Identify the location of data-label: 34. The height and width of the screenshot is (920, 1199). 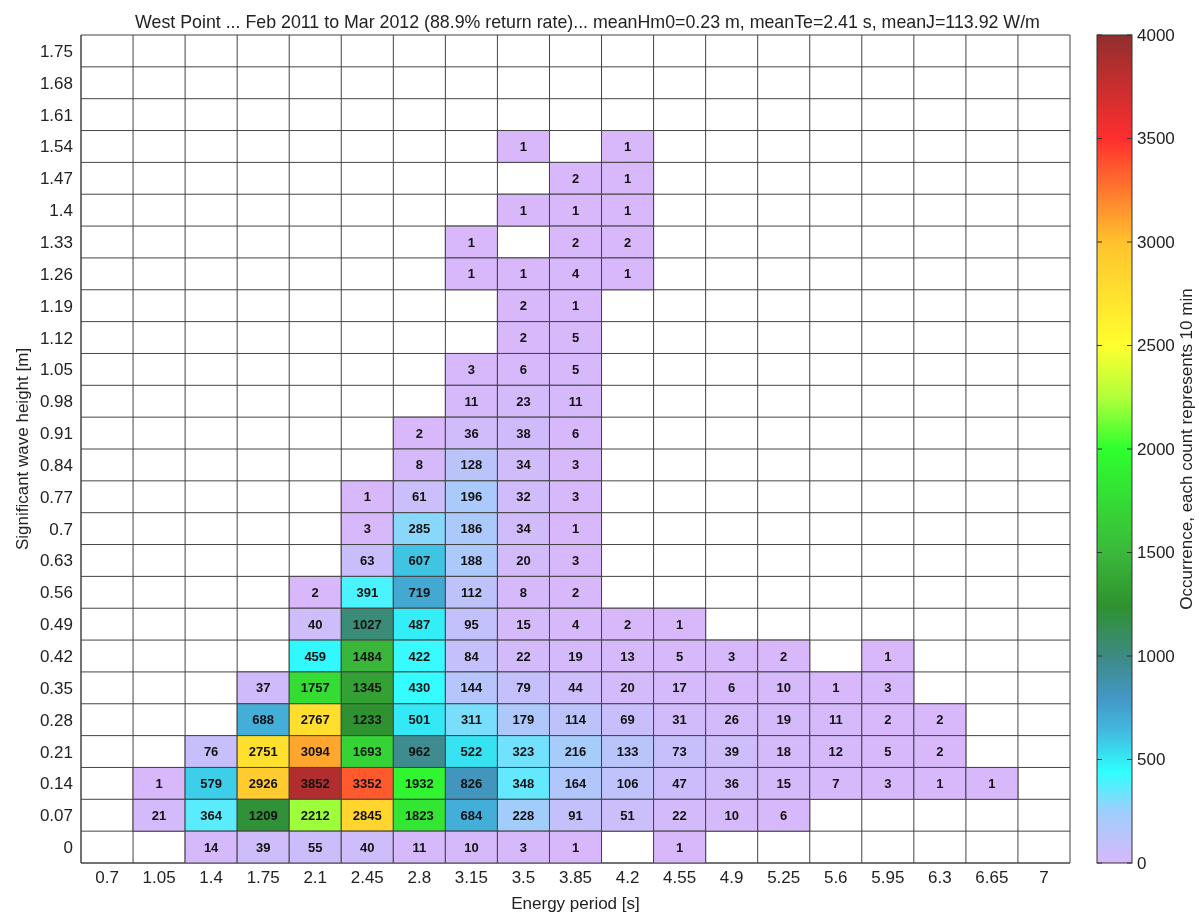
(524, 529).